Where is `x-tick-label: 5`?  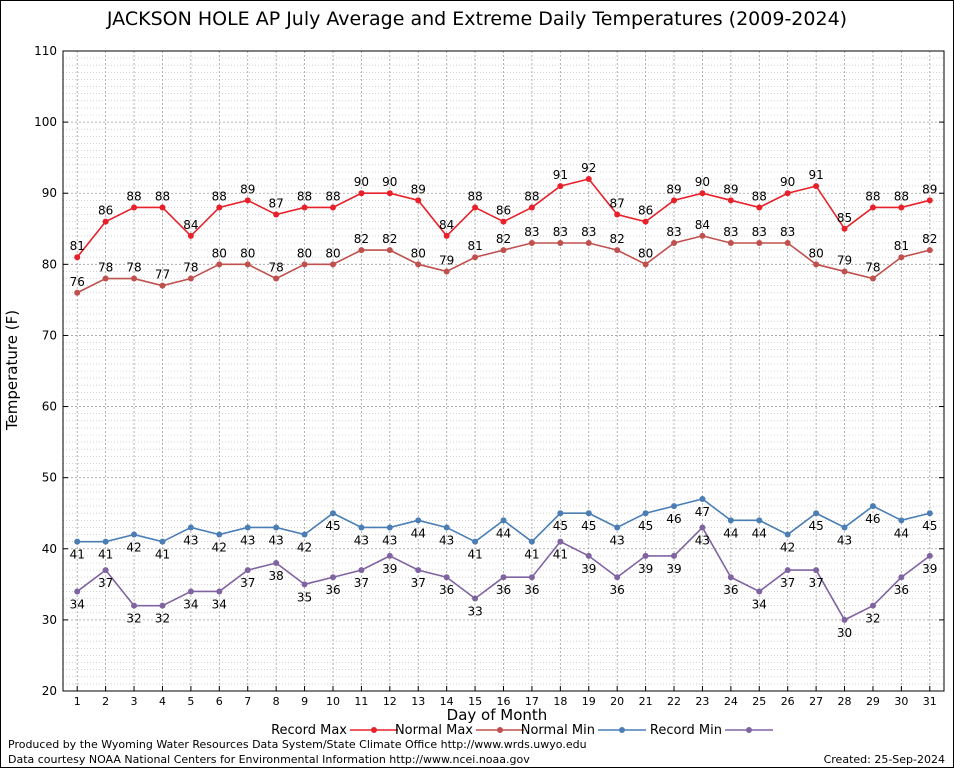
x-tick-label: 5 is located at coordinates (190, 701).